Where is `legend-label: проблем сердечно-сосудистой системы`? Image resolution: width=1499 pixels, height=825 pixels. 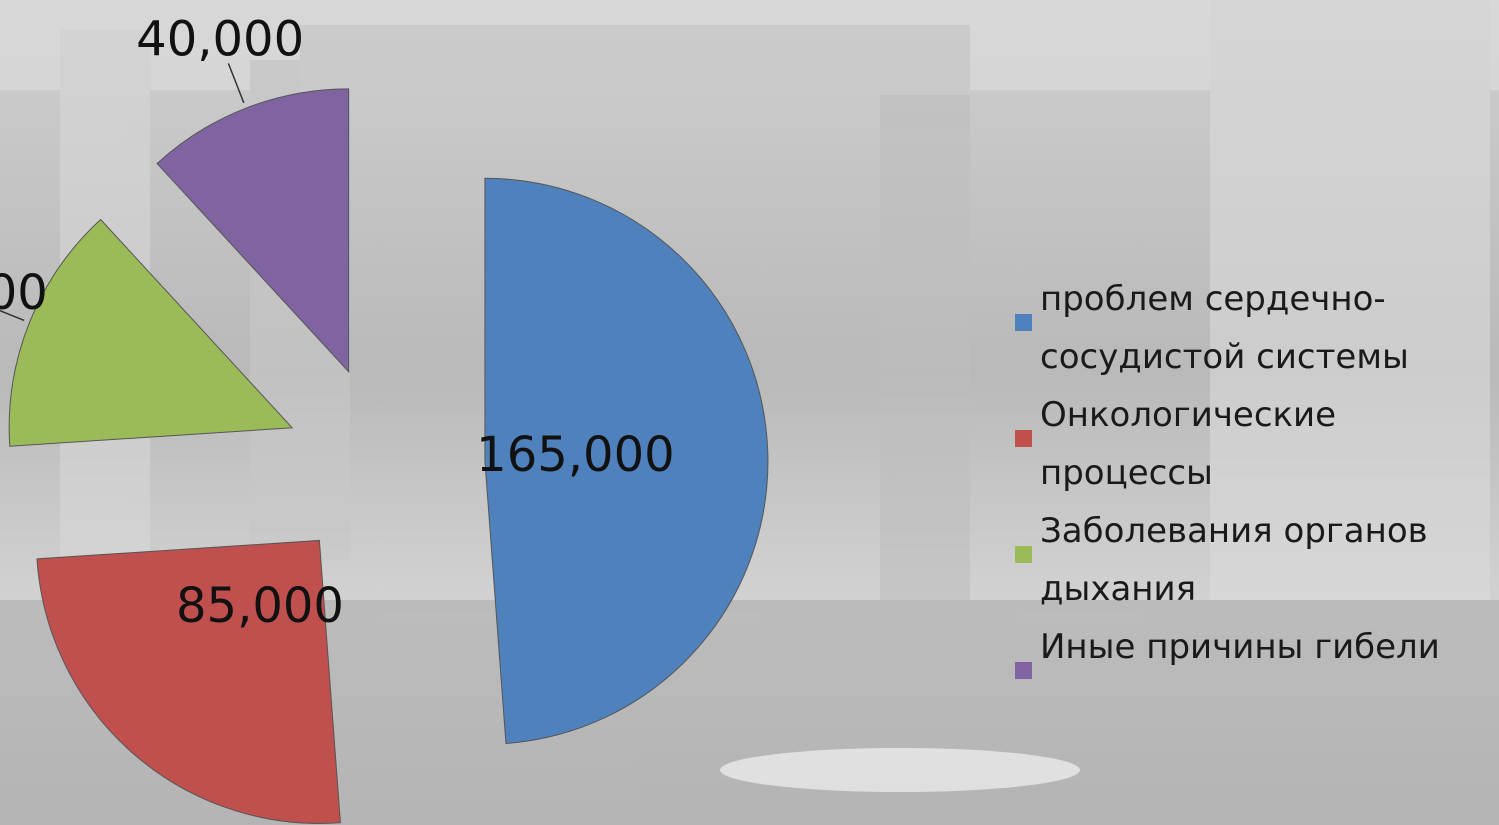
legend-label: проблем сердечно-сосудистой системы is located at coordinates (1224, 328).